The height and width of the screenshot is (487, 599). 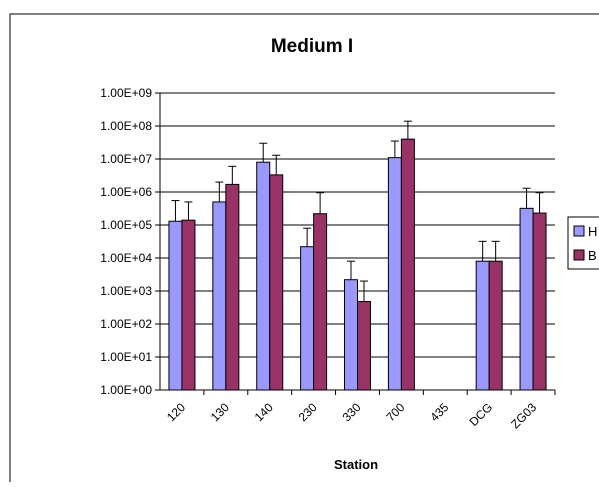 What do you see at coordinates (126, 93) in the screenshot?
I see `y-tick-label: 1.00E+09` at bounding box center [126, 93].